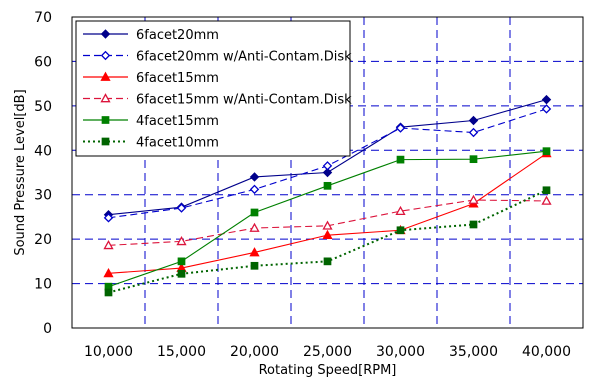 The height and width of the screenshot is (385, 593). I want to click on x-axis-title: Rotating Speed[RPM], so click(328, 370).